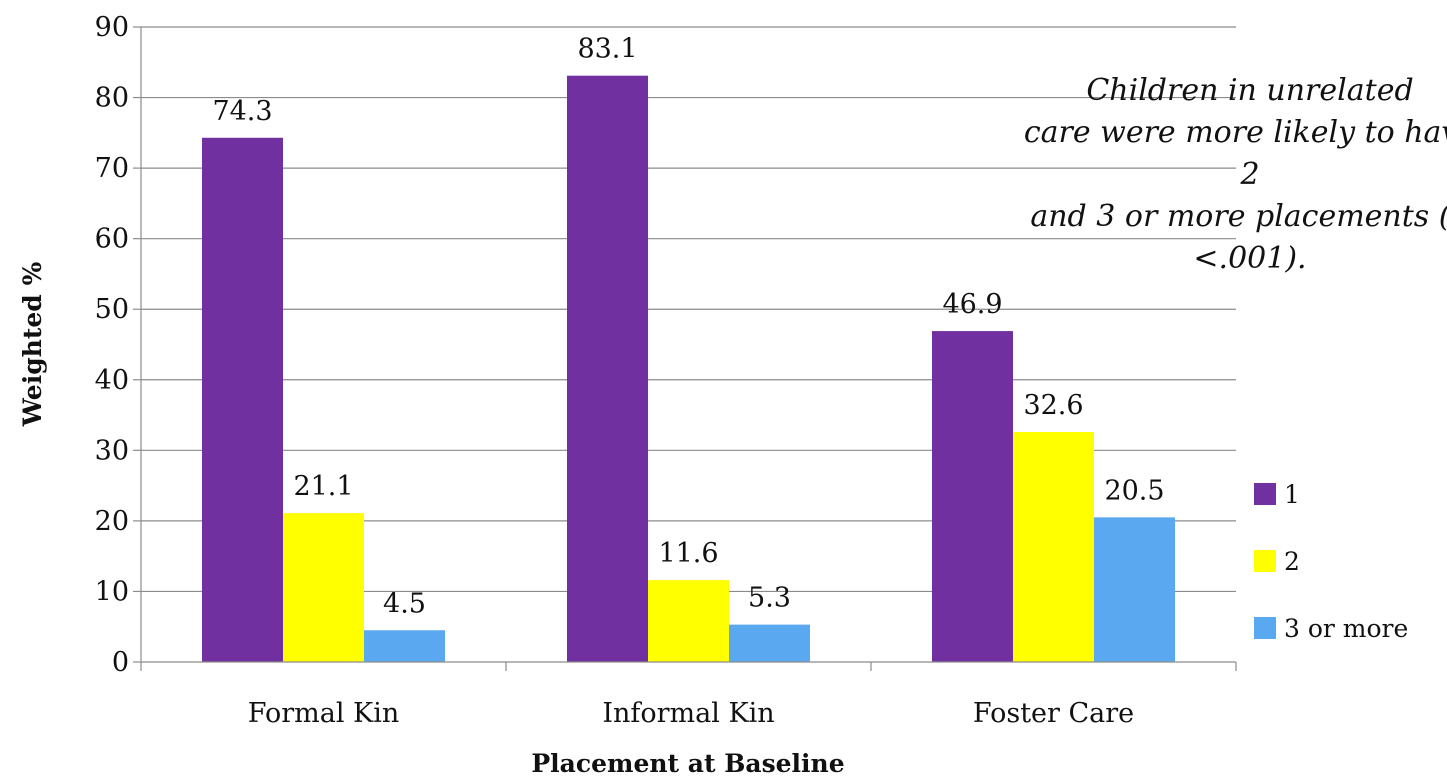  Describe the element at coordinates (404, 603) in the screenshot. I see `data-label: 4.5` at that location.